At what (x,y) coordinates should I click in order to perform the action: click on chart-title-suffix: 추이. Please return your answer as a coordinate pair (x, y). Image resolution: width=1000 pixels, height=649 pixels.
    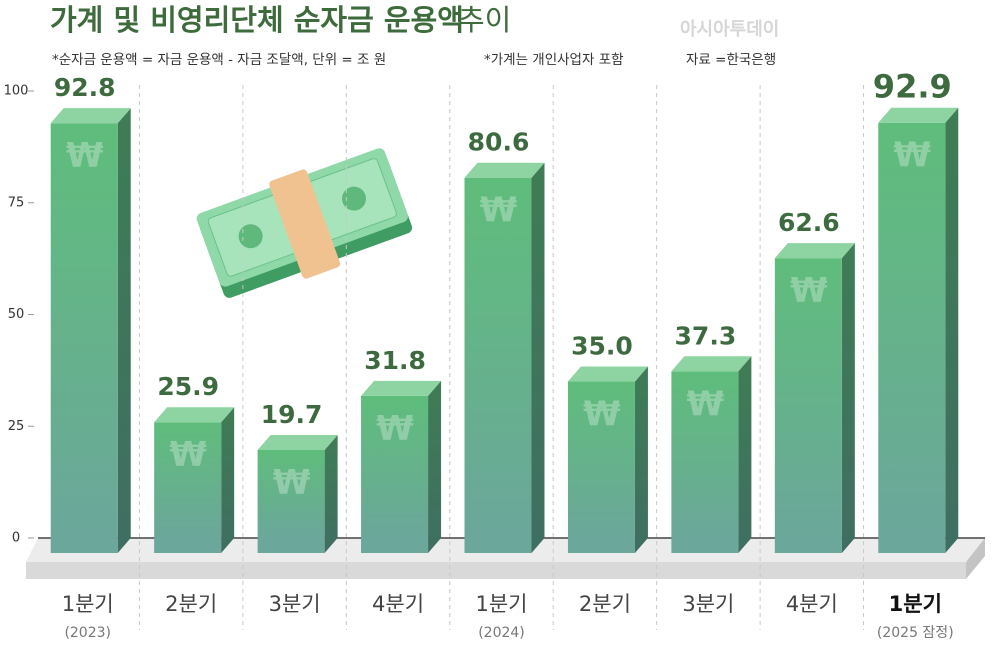
    Looking at the image, I should click on (484, 20).